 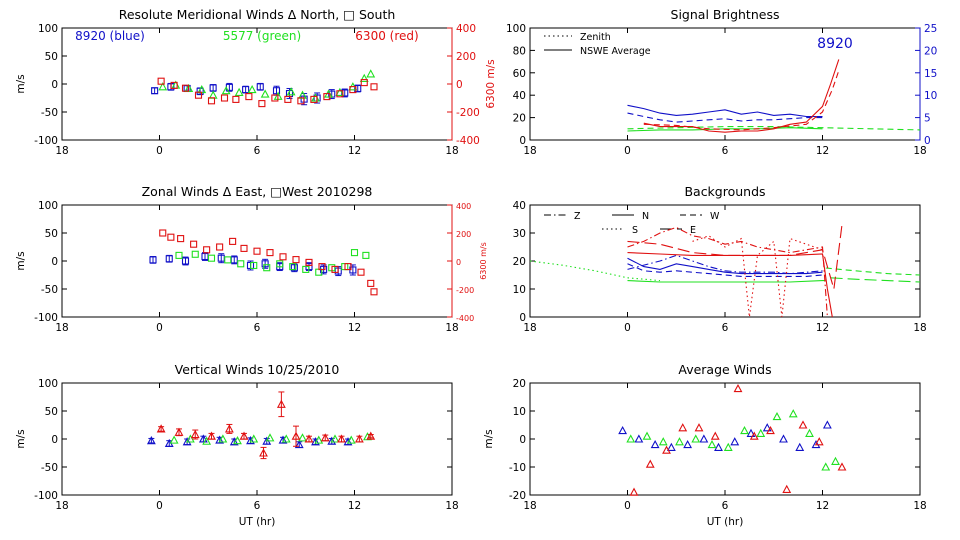 I want to click on legend-label: W, so click(x=715, y=216).